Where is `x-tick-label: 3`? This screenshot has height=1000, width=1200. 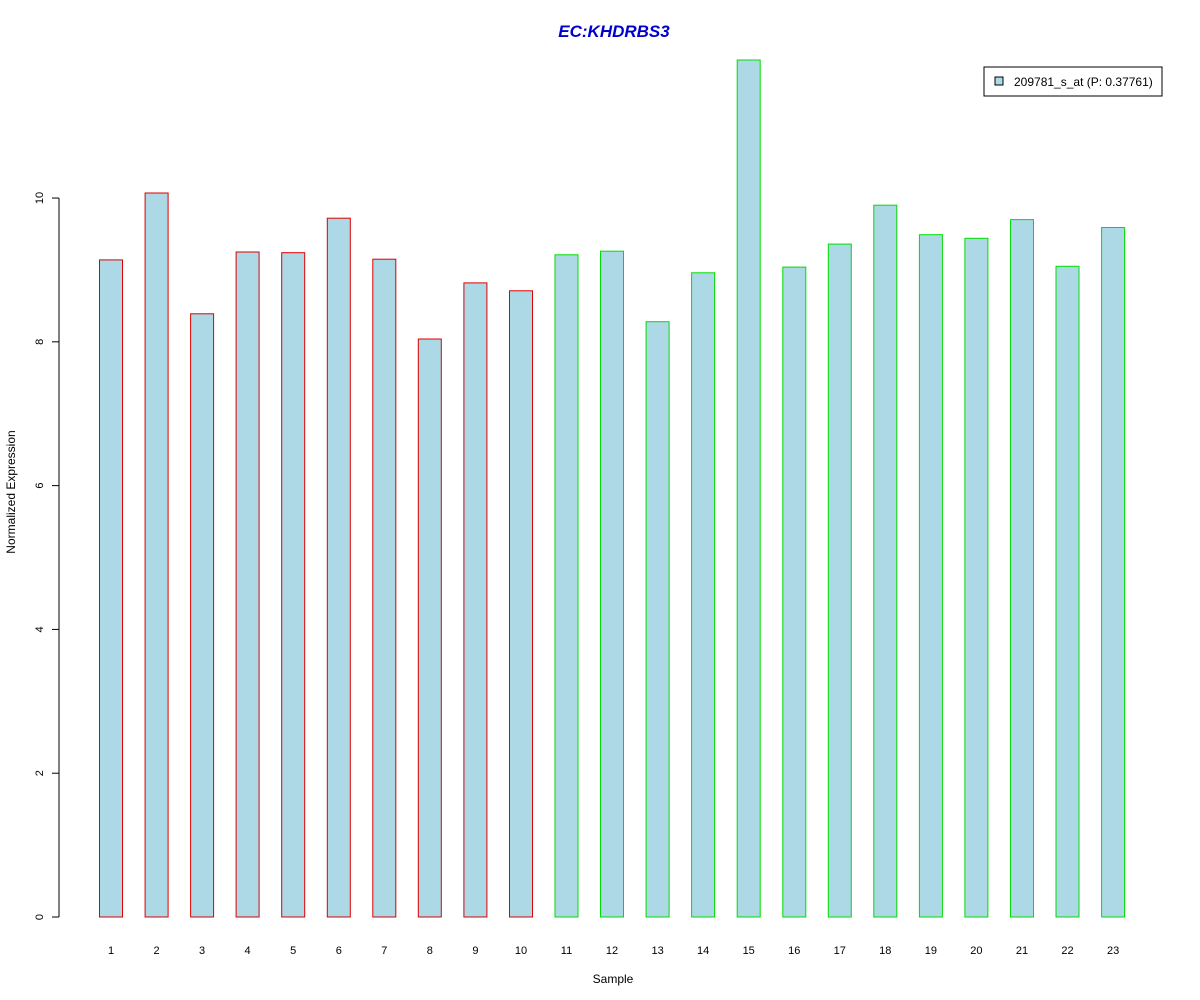 x-tick-label: 3 is located at coordinates (202, 951).